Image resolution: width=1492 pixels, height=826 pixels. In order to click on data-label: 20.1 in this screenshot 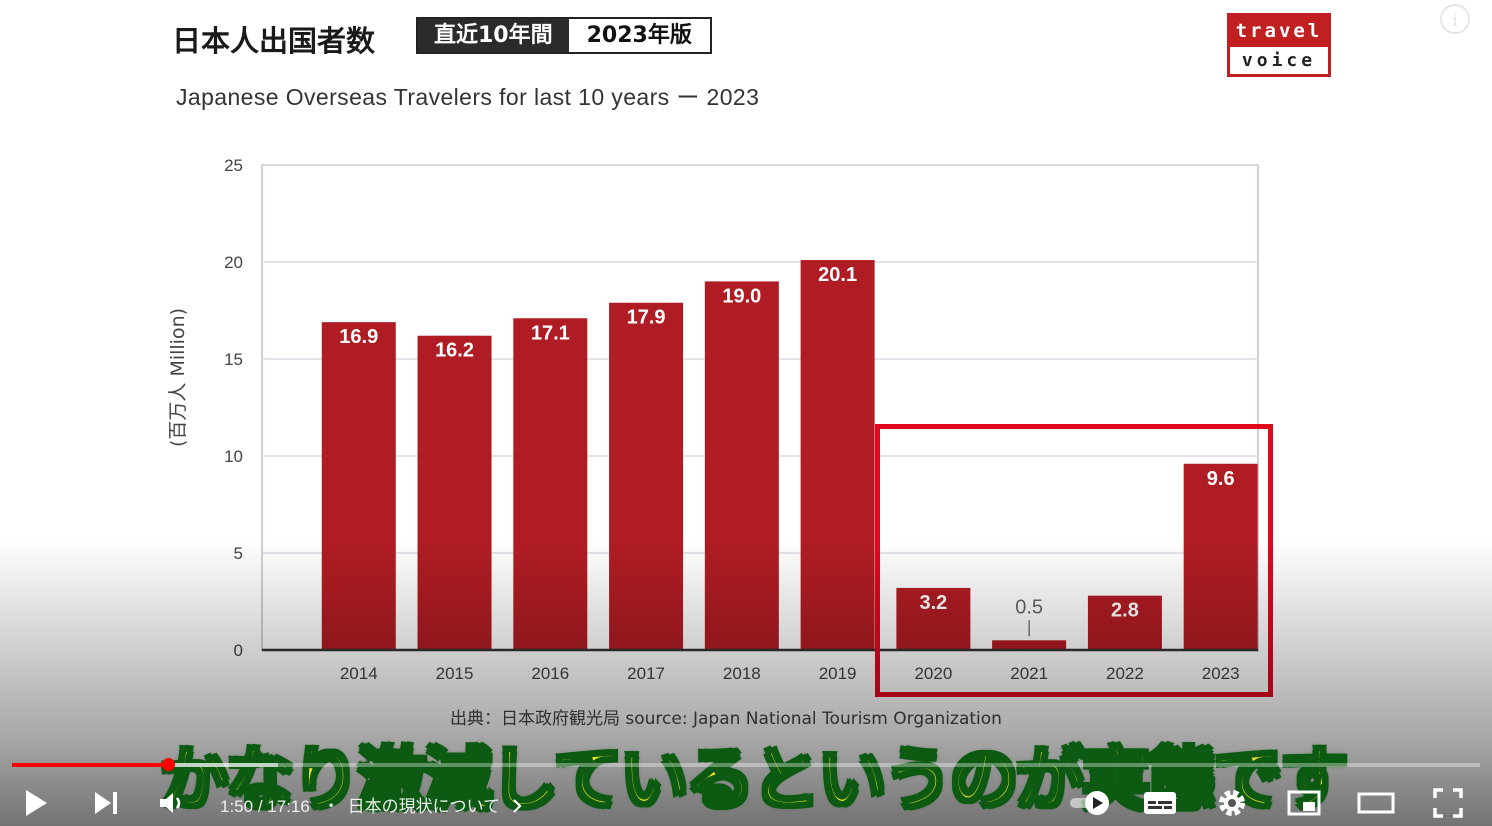, I will do `click(837, 275)`.